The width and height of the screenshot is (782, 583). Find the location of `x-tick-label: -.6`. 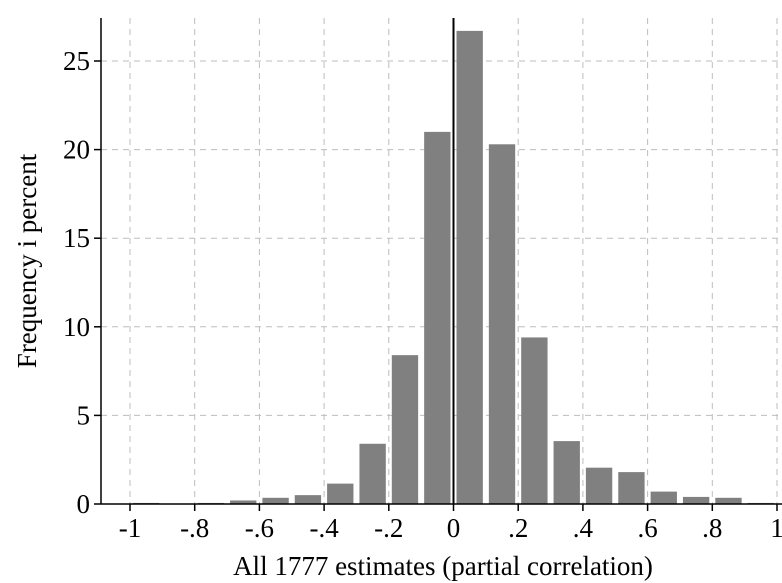

x-tick-label: -.6 is located at coordinates (259, 528).